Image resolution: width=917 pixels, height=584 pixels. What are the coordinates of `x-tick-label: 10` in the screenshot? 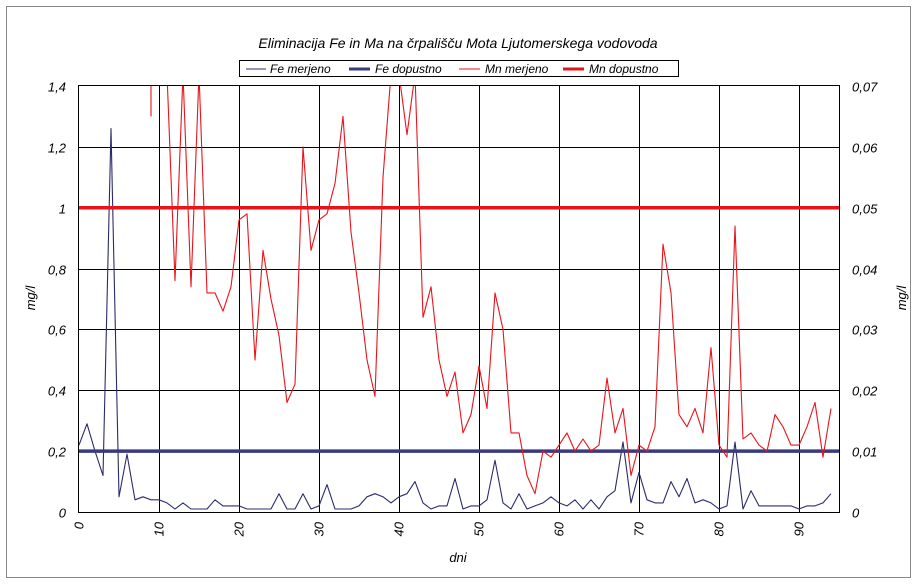 It's located at (159, 528).